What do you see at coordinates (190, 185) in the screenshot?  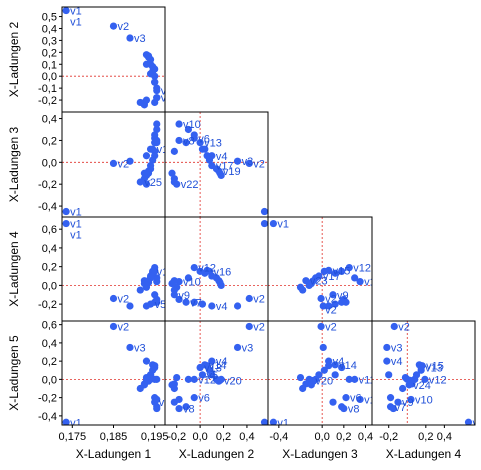 I see `point-label-v22: v22` at bounding box center [190, 185].